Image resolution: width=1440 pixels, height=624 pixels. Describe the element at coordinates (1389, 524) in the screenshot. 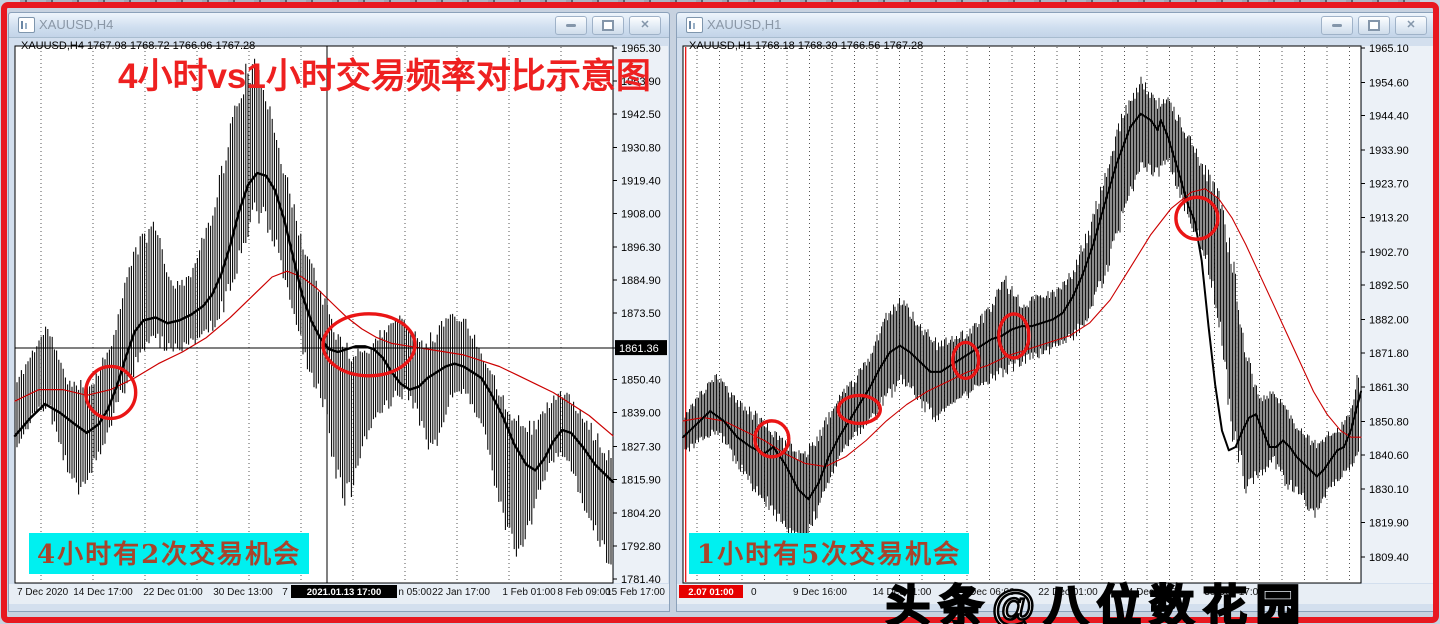

I see `svg-text: 1819.90` at that location.